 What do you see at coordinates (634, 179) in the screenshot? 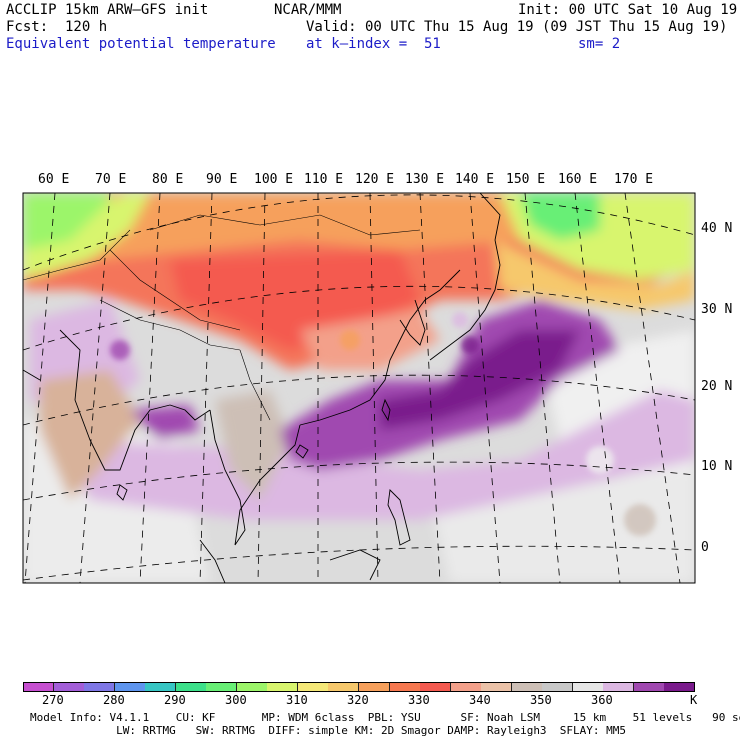
I see `lon-label: 170 E` at bounding box center [634, 179].